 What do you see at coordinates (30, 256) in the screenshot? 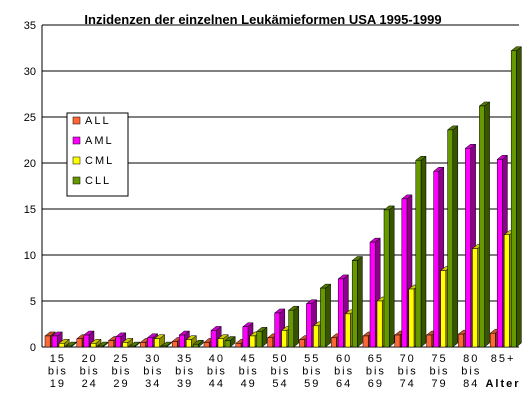
I see `y-tick-label: 10` at bounding box center [30, 256].